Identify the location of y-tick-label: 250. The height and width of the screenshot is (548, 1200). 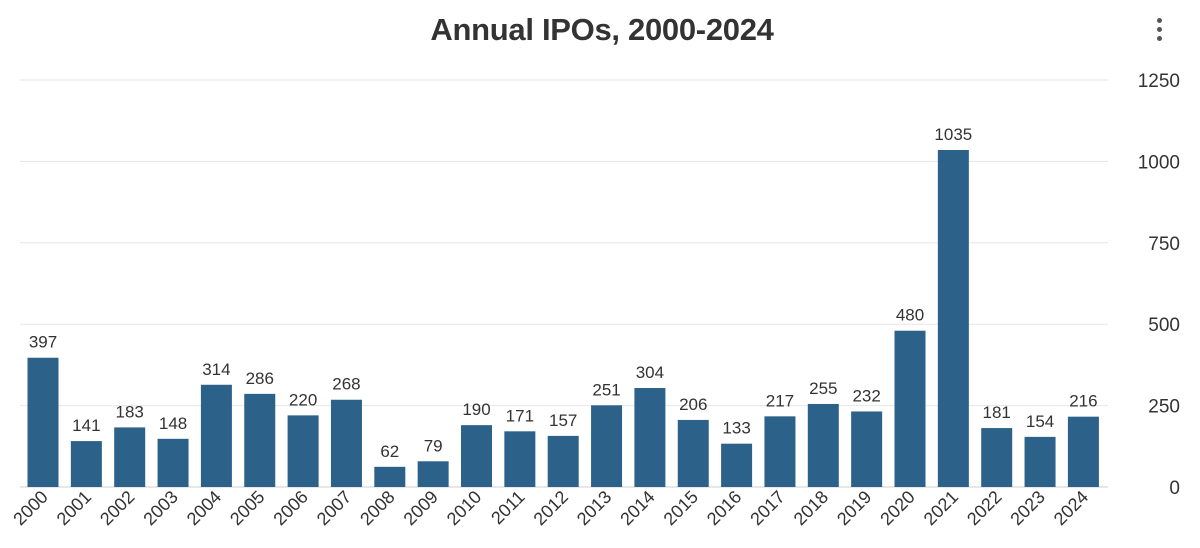
(1164, 407).